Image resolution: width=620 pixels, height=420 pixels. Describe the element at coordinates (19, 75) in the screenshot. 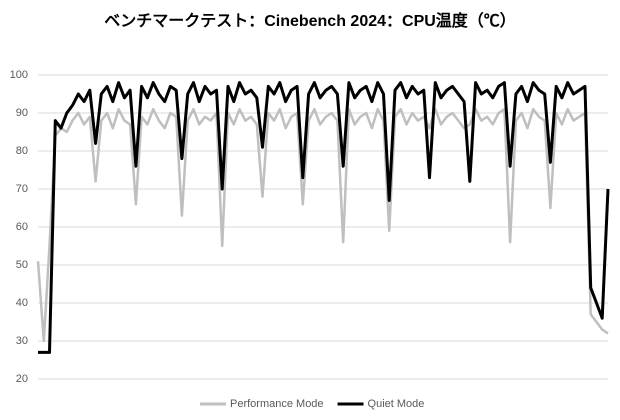

I see `y-tick-label: 100` at that location.